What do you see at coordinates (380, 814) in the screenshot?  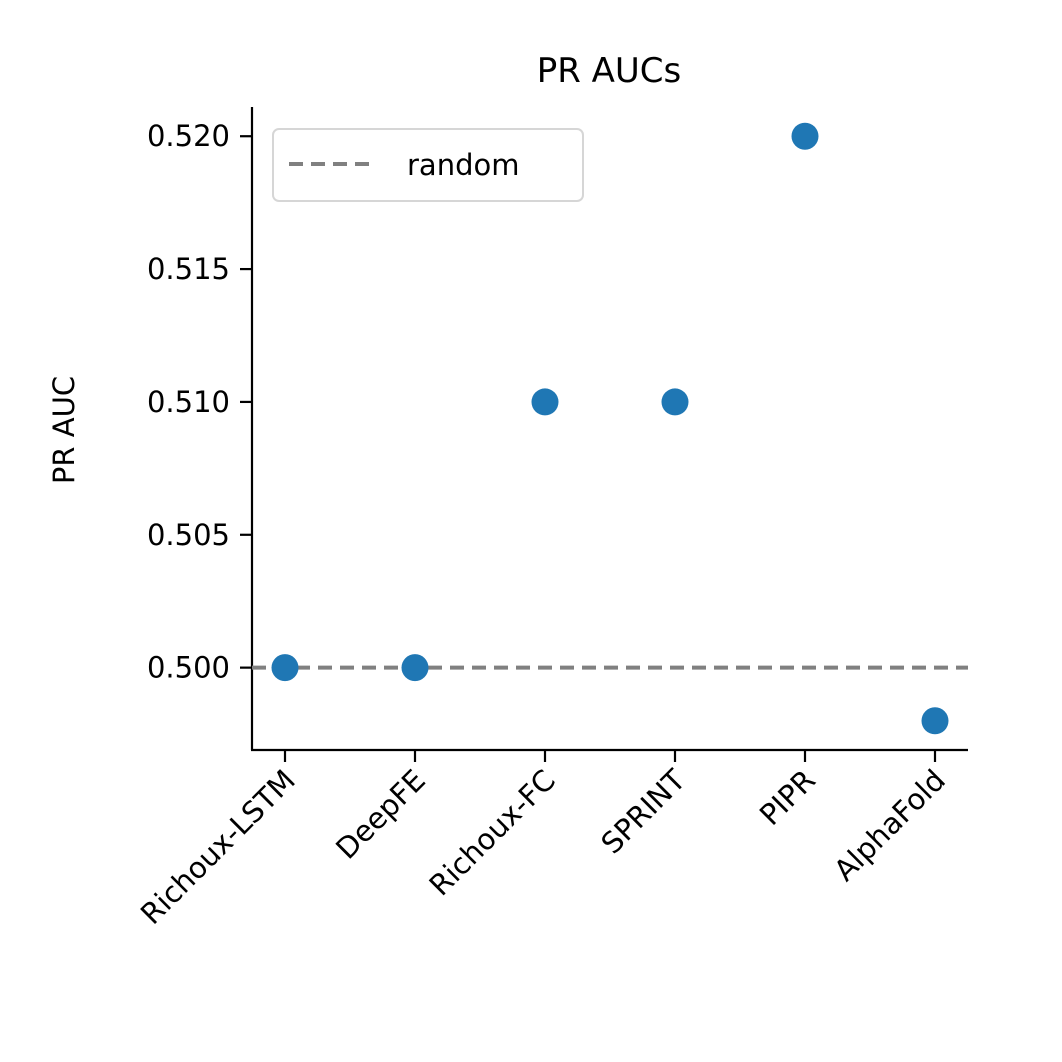 I see `x-tick-label: DeepFE` at bounding box center [380, 814].